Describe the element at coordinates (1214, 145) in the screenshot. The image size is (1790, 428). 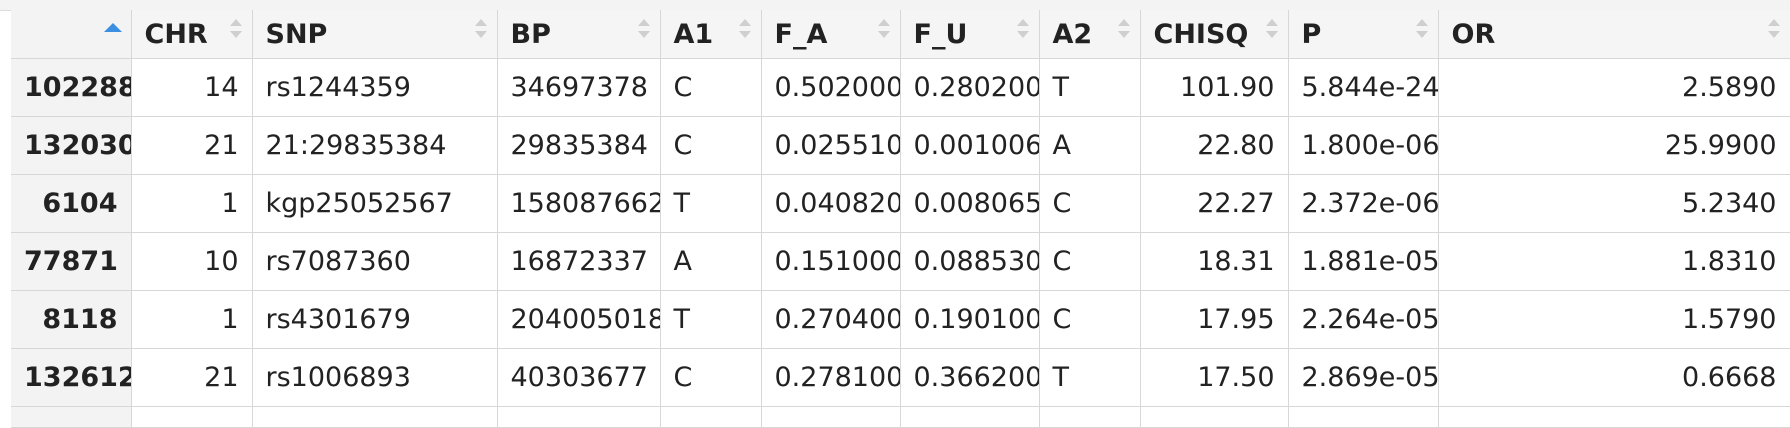
I see `cell-chisq: 22.80` at that location.